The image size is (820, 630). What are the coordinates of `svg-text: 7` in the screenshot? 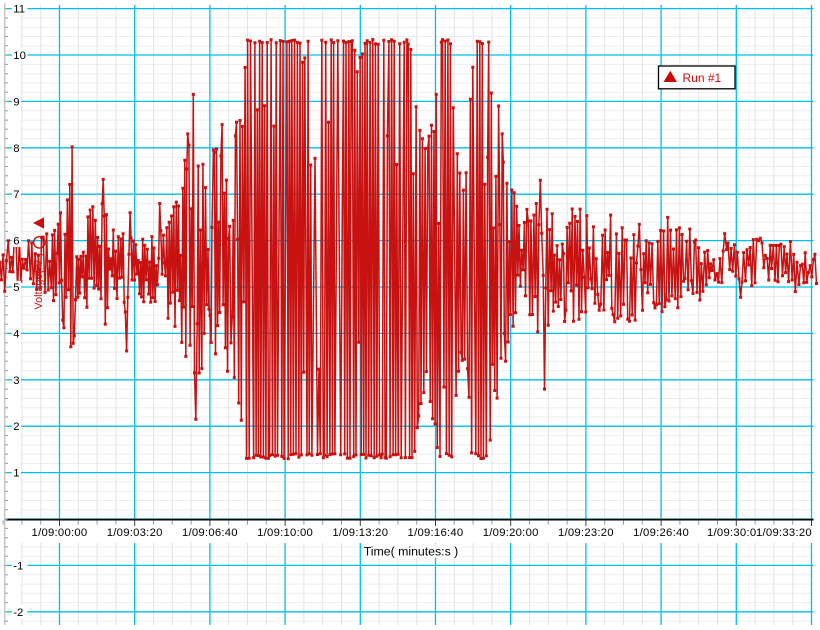 It's located at (16, 195).